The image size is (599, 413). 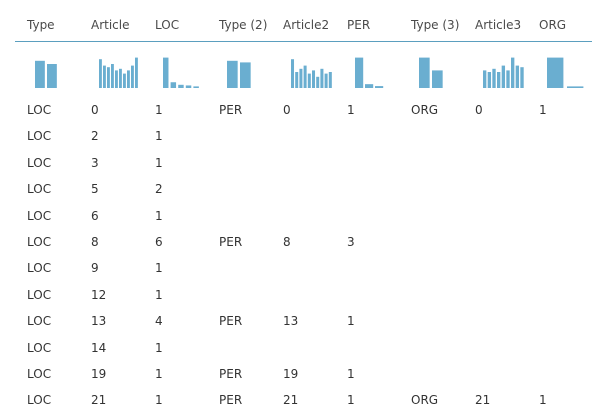 I want to click on column-header-1: Article, so click(x=110, y=25).